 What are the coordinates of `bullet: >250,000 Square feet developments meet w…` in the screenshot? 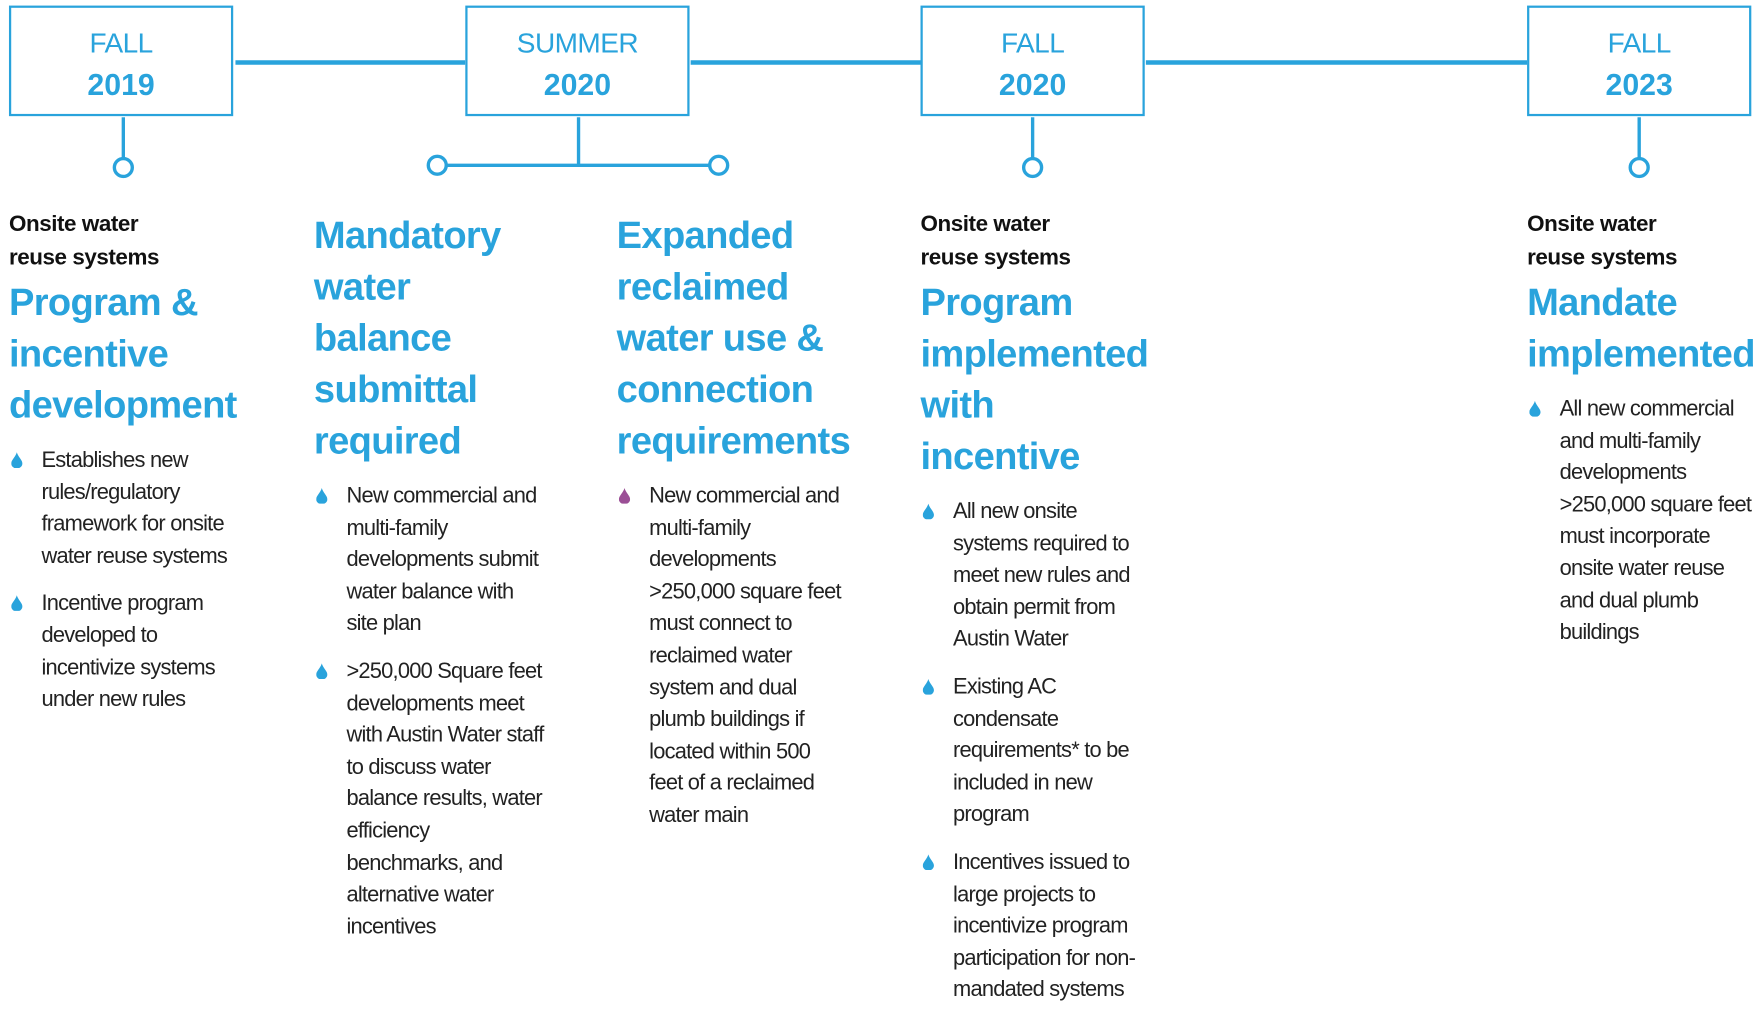 It's located at (431, 799).